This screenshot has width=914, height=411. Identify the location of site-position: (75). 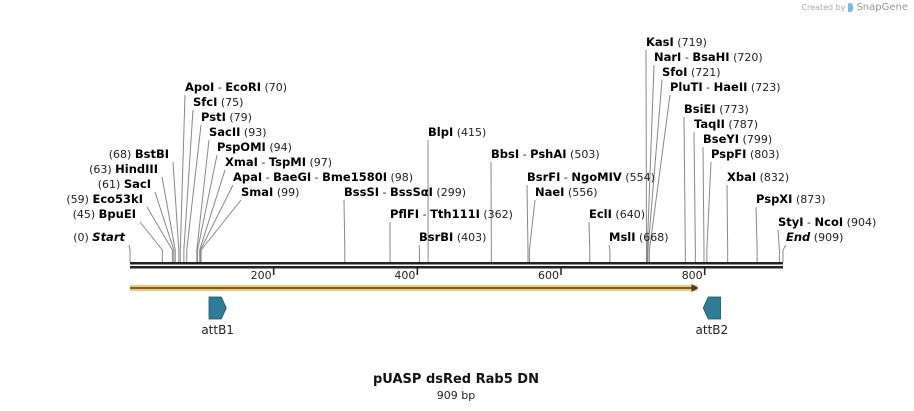
(232, 102).